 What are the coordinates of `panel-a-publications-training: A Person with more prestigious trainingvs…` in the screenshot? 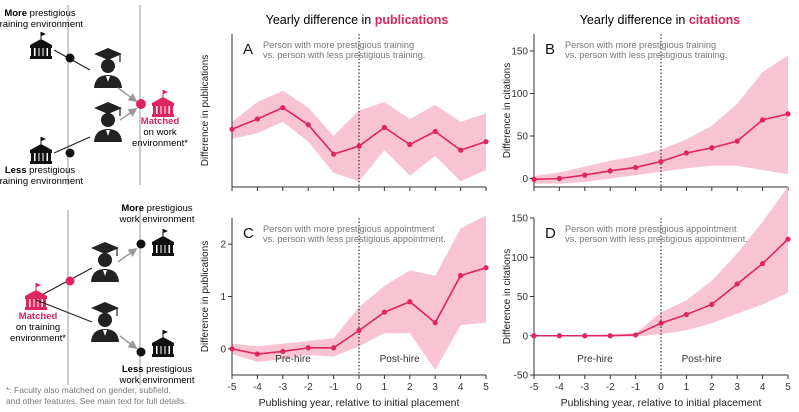 It's located at (344, 112).